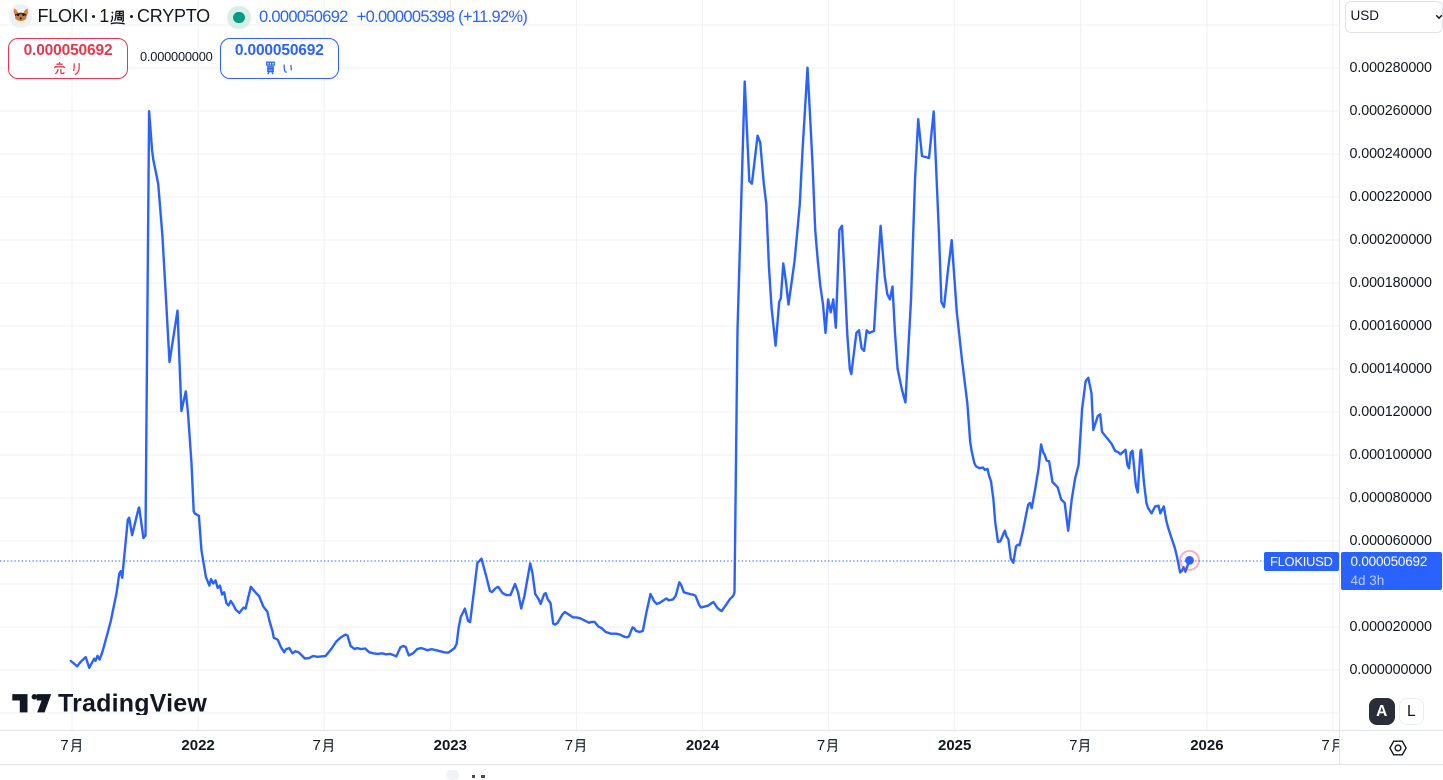 Image resolution: width=1443 pixels, height=780 pixels. What do you see at coordinates (132, 703) in the screenshot?
I see `svg-text: TradingView` at bounding box center [132, 703].